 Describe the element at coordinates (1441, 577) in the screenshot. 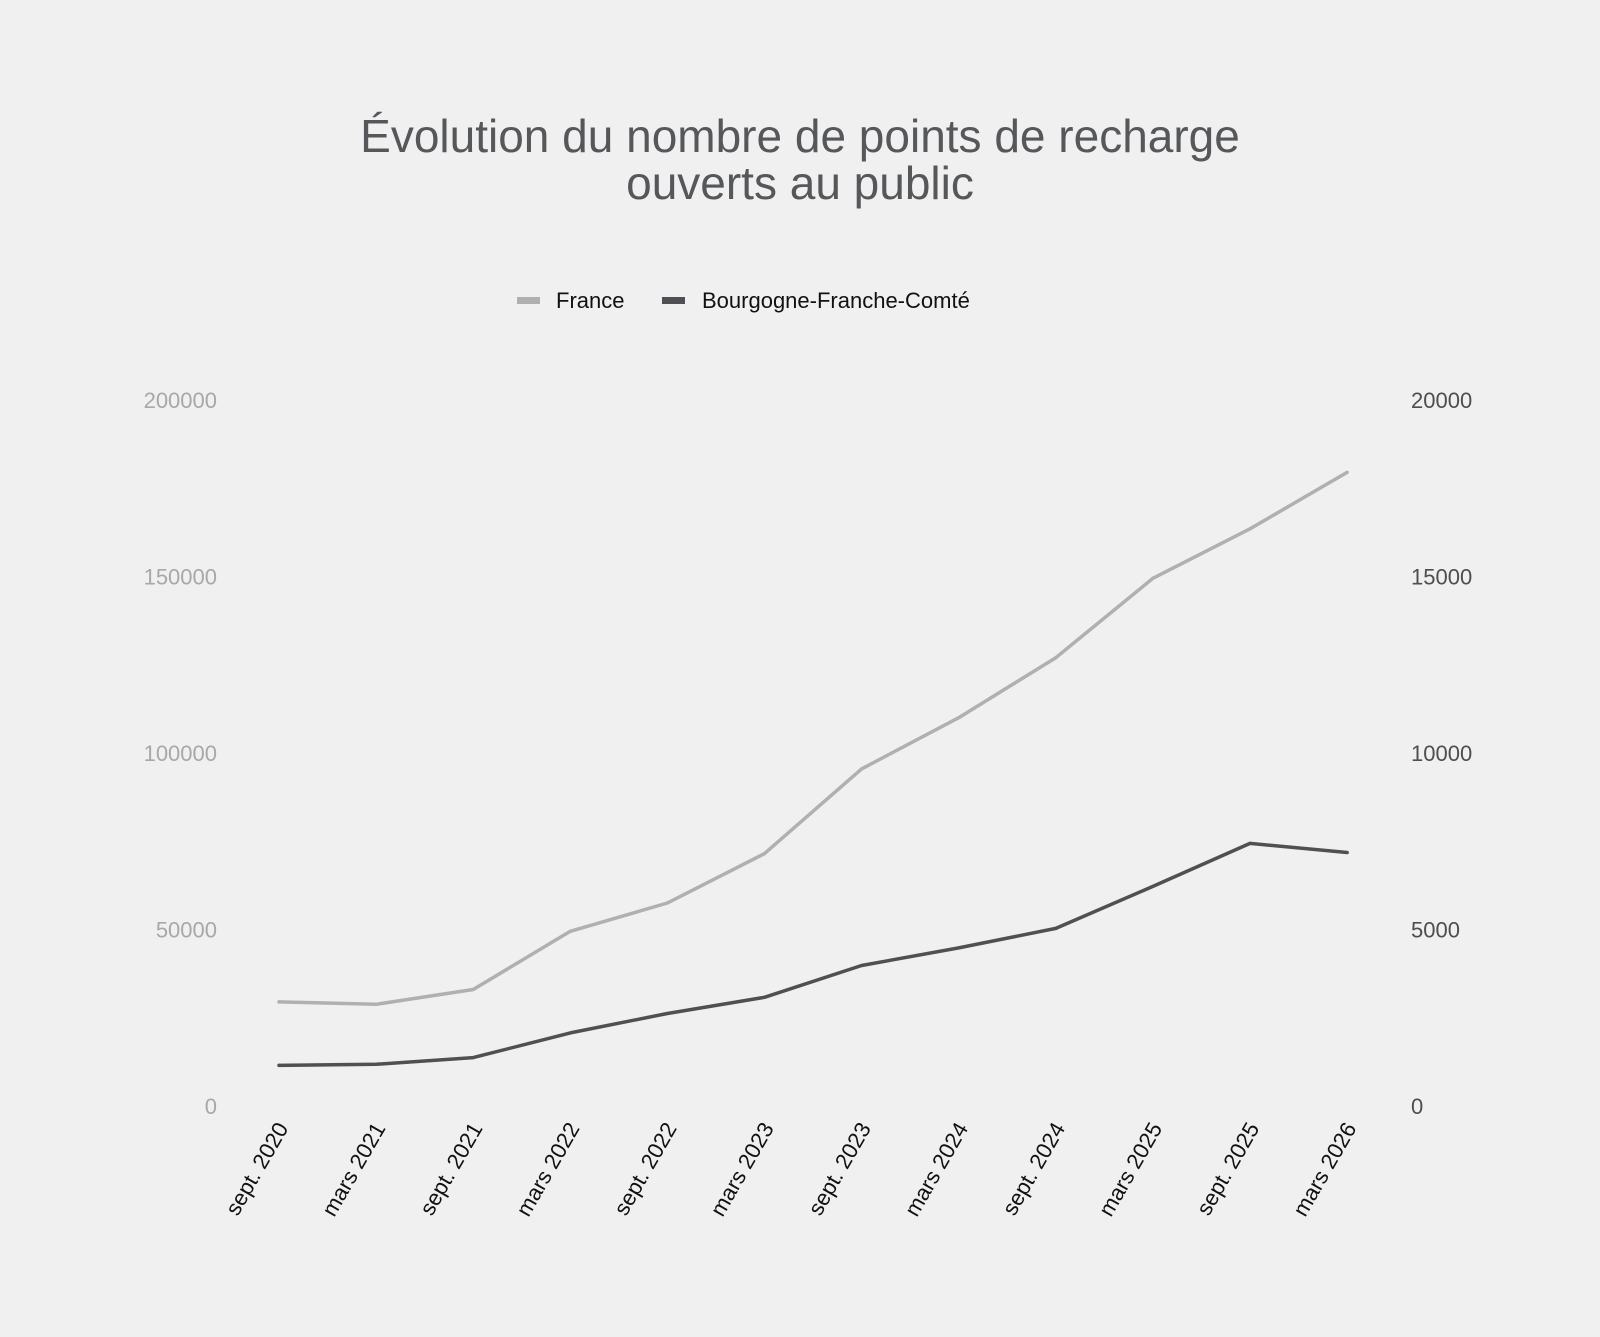

I see `right-axis-tick-label: 15000` at that location.